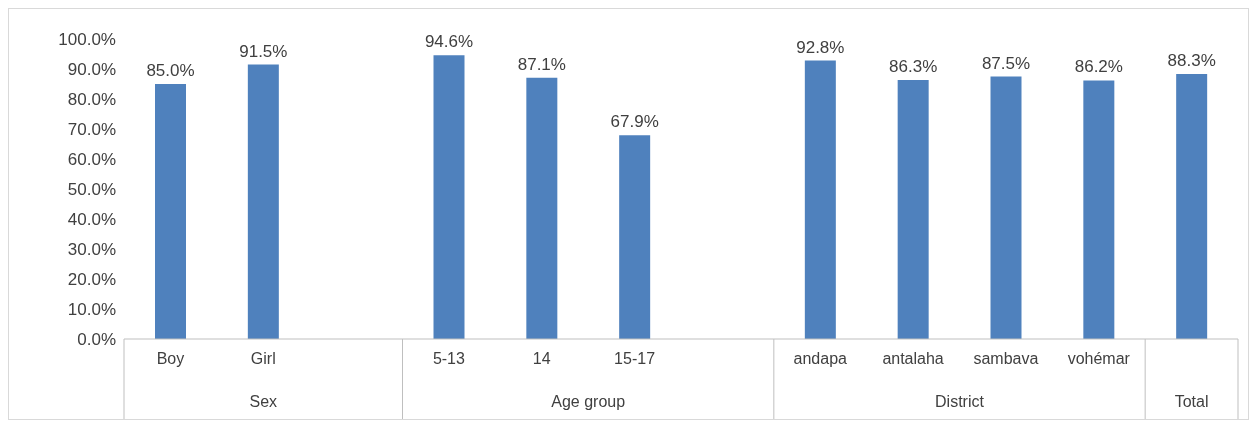 This screenshot has width=1255, height=421. Describe the element at coordinates (91, 70) in the screenshot. I see `y-tick-label: 90.0%` at that location.